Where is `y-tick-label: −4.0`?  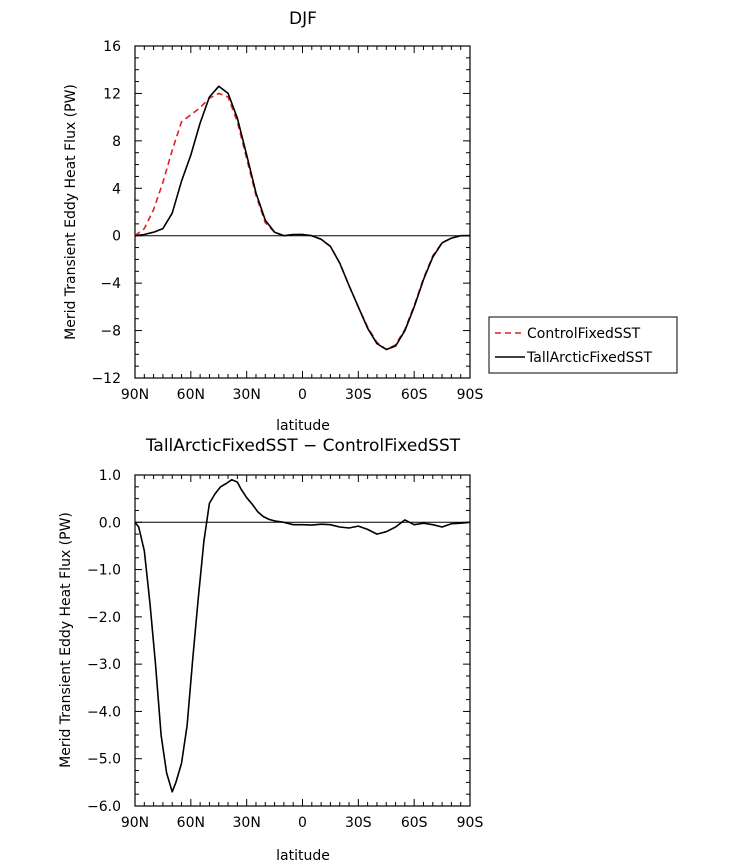
y-tick-label: −4.0 is located at coordinates (104, 712).